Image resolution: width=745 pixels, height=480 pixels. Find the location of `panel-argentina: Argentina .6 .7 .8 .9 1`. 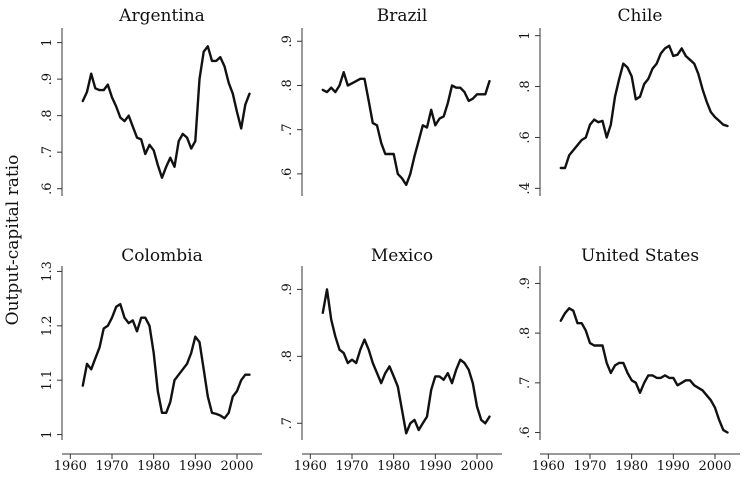

panel-argentina: Argentina .6 .7 .8 .9 1 is located at coordinates (145, 101).